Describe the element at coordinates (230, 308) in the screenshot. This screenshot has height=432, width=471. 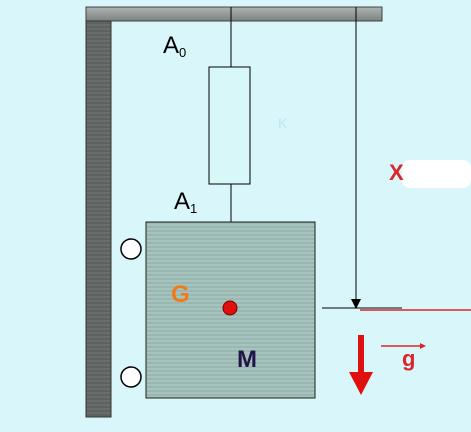
I see `center-of-mass-dot` at that location.